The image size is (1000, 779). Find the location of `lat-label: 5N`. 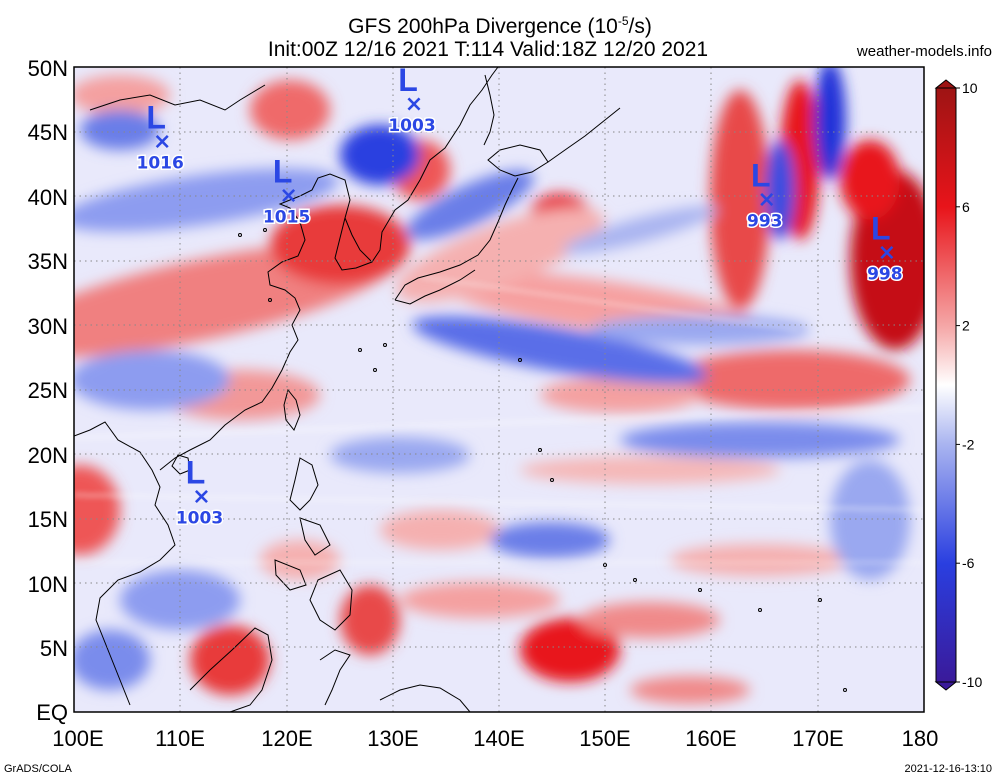

lat-label: 5N is located at coordinates (54, 648).